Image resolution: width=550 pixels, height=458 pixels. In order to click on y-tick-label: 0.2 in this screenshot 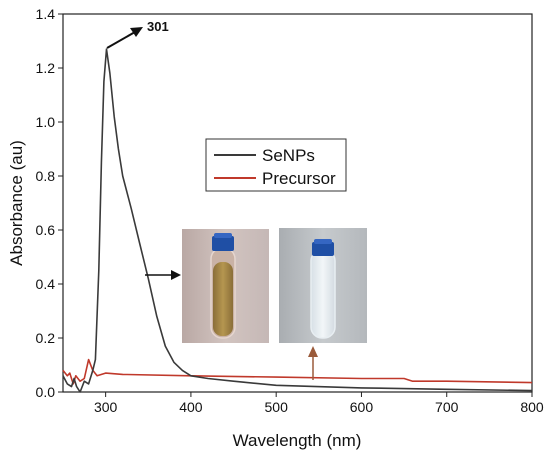, I will do `click(46, 338)`.